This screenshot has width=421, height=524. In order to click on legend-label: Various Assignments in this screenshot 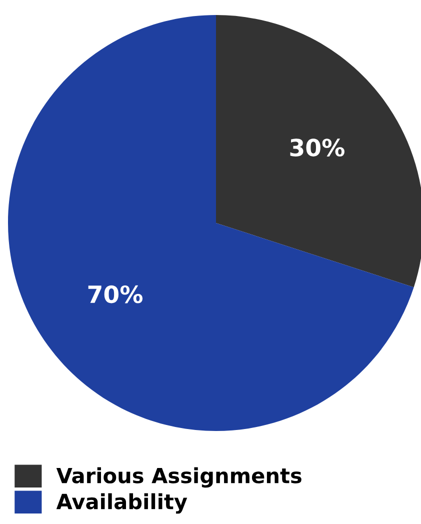, I will do `click(179, 477)`.